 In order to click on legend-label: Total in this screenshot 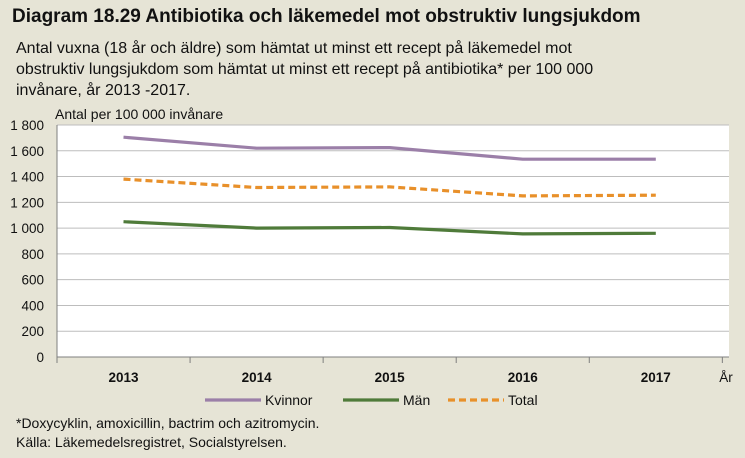, I will do `click(523, 400)`.